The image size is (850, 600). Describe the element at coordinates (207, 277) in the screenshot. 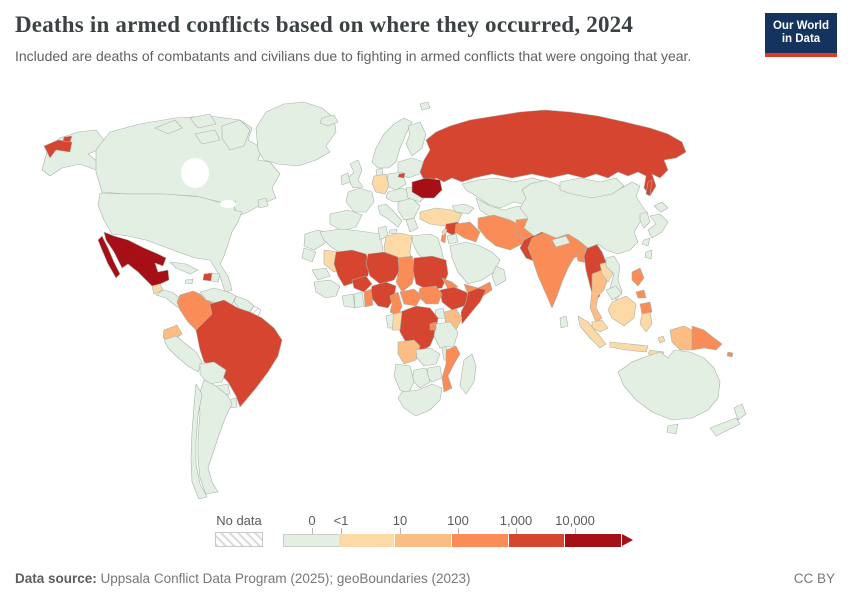

I see `country-haiti` at that location.